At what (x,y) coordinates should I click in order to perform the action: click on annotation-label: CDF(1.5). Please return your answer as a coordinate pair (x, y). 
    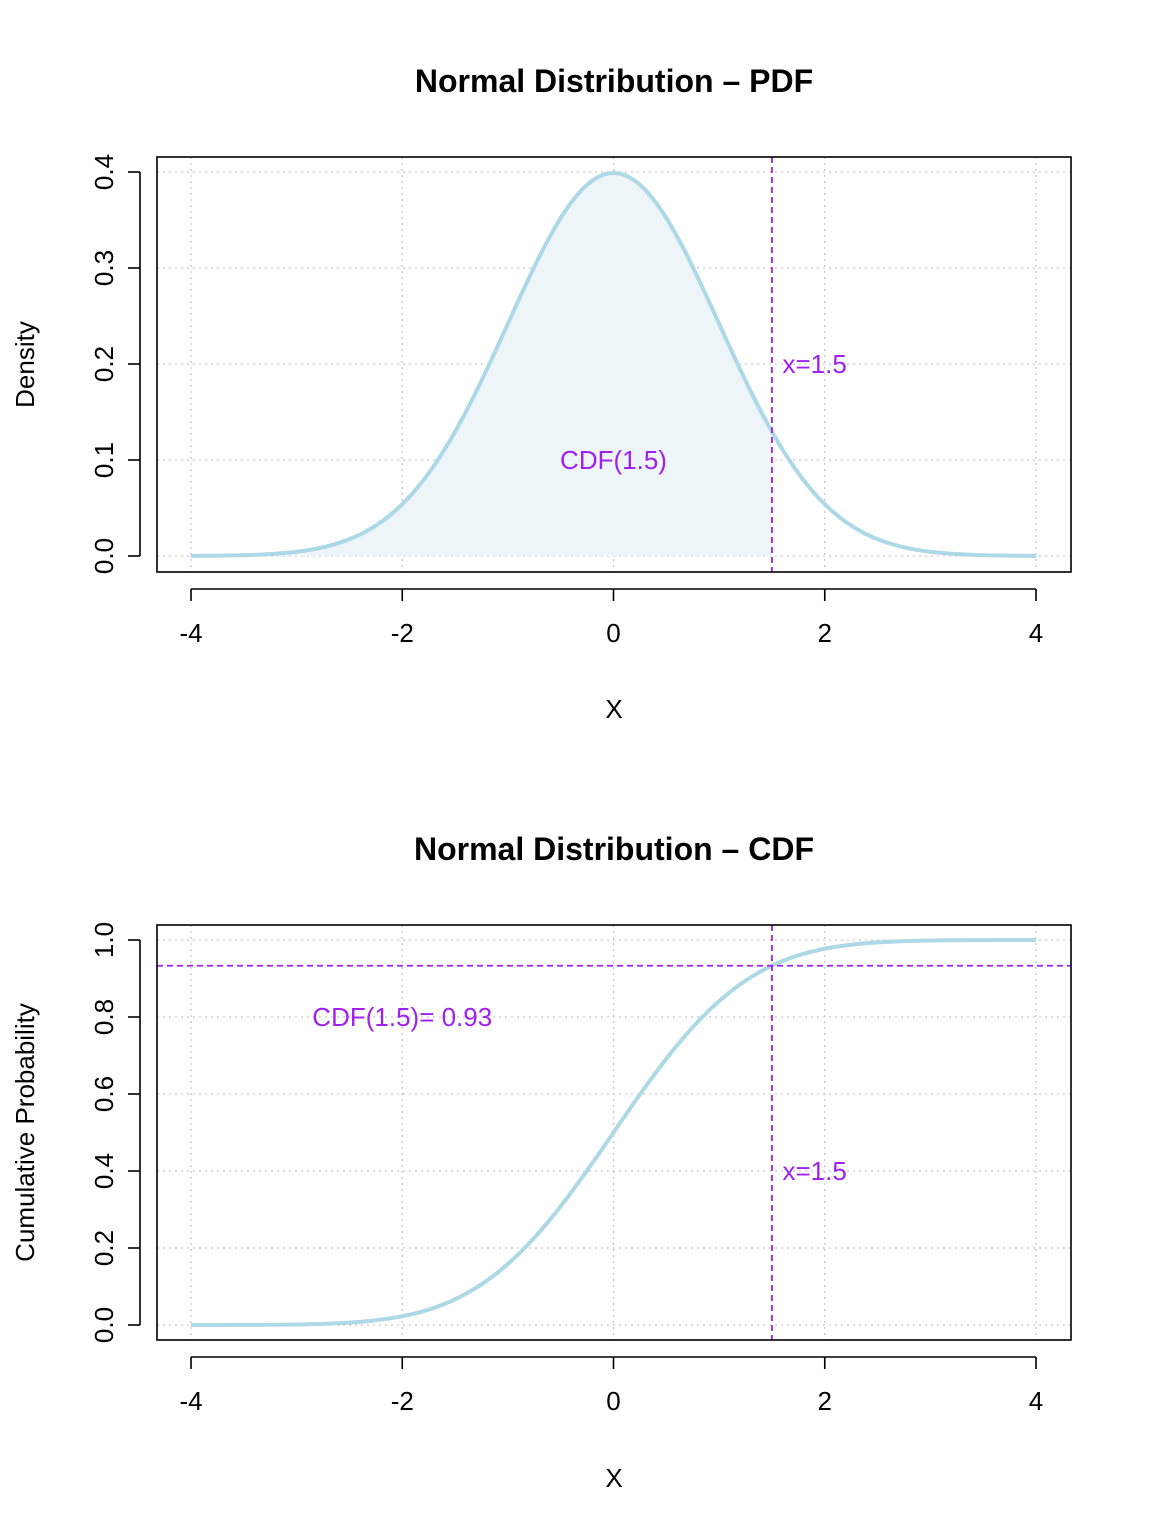
    Looking at the image, I should click on (613, 460).